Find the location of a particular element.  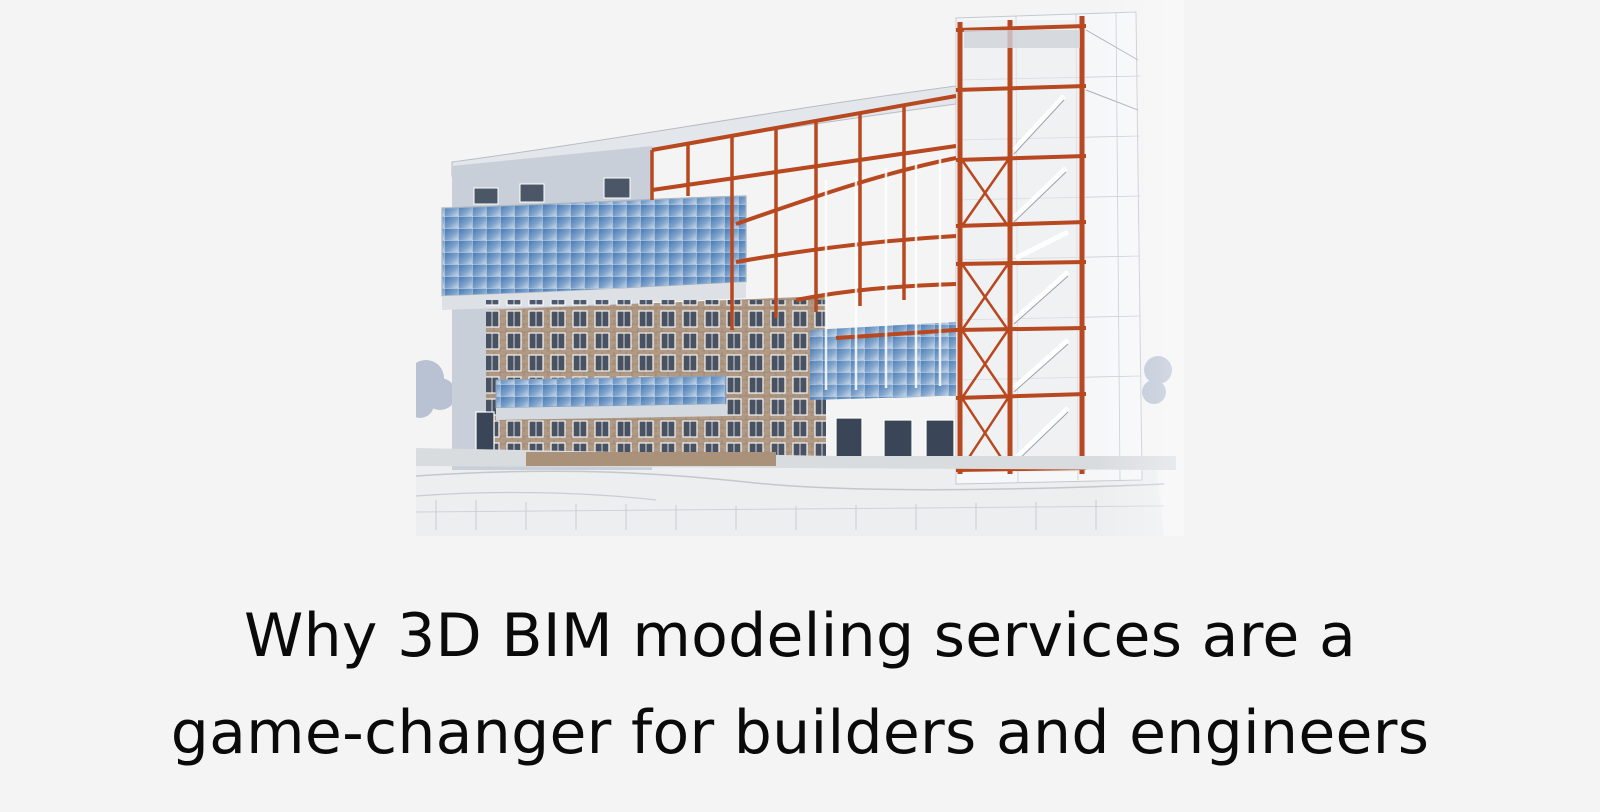

page-title-line-2: game-changer for builders and engineers is located at coordinates (800, 733).